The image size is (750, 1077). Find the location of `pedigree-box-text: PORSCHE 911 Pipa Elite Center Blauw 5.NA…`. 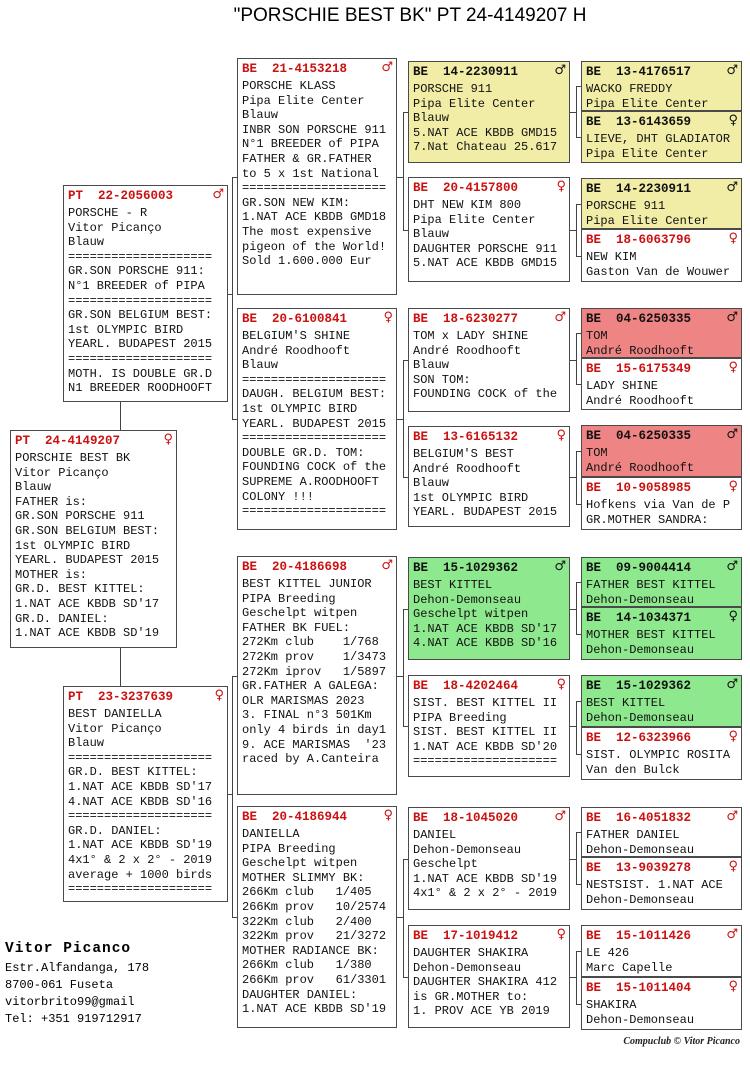

pedigree-box-text: PORSCHE 911 Pipa Elite Center Blauw 5.NA… is located at coordinates (485, 118).